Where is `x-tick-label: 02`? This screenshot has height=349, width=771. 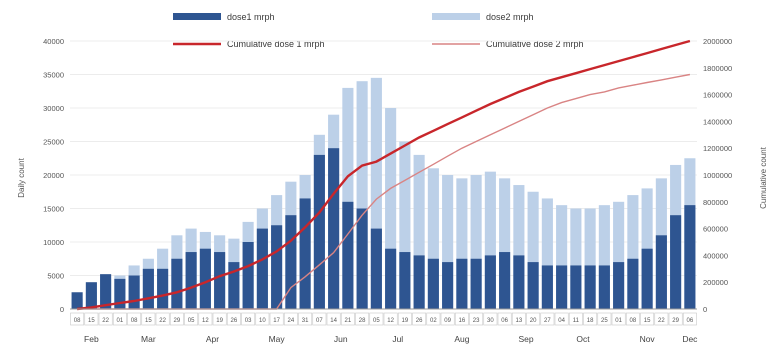 x-tick-label: 02 is located at coordinates (433, 321).